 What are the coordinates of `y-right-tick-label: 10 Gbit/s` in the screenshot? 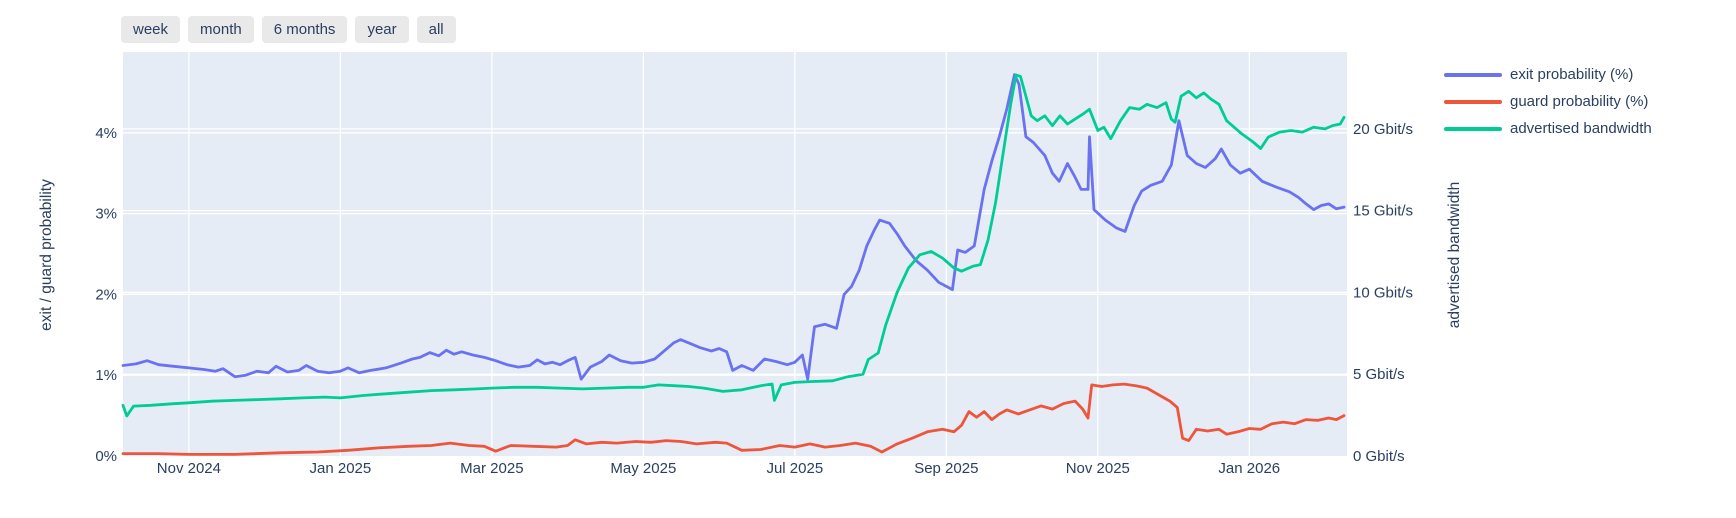 It's located at (1383, 292).